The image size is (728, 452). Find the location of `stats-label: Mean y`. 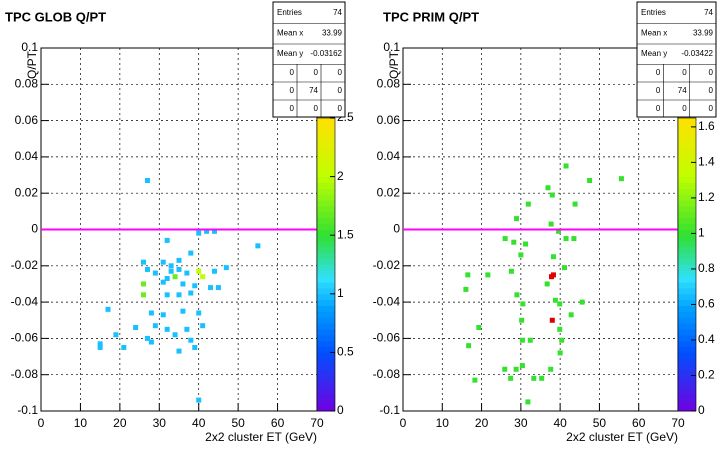

stats-label: Mean y is located at coordinates (290, 53).